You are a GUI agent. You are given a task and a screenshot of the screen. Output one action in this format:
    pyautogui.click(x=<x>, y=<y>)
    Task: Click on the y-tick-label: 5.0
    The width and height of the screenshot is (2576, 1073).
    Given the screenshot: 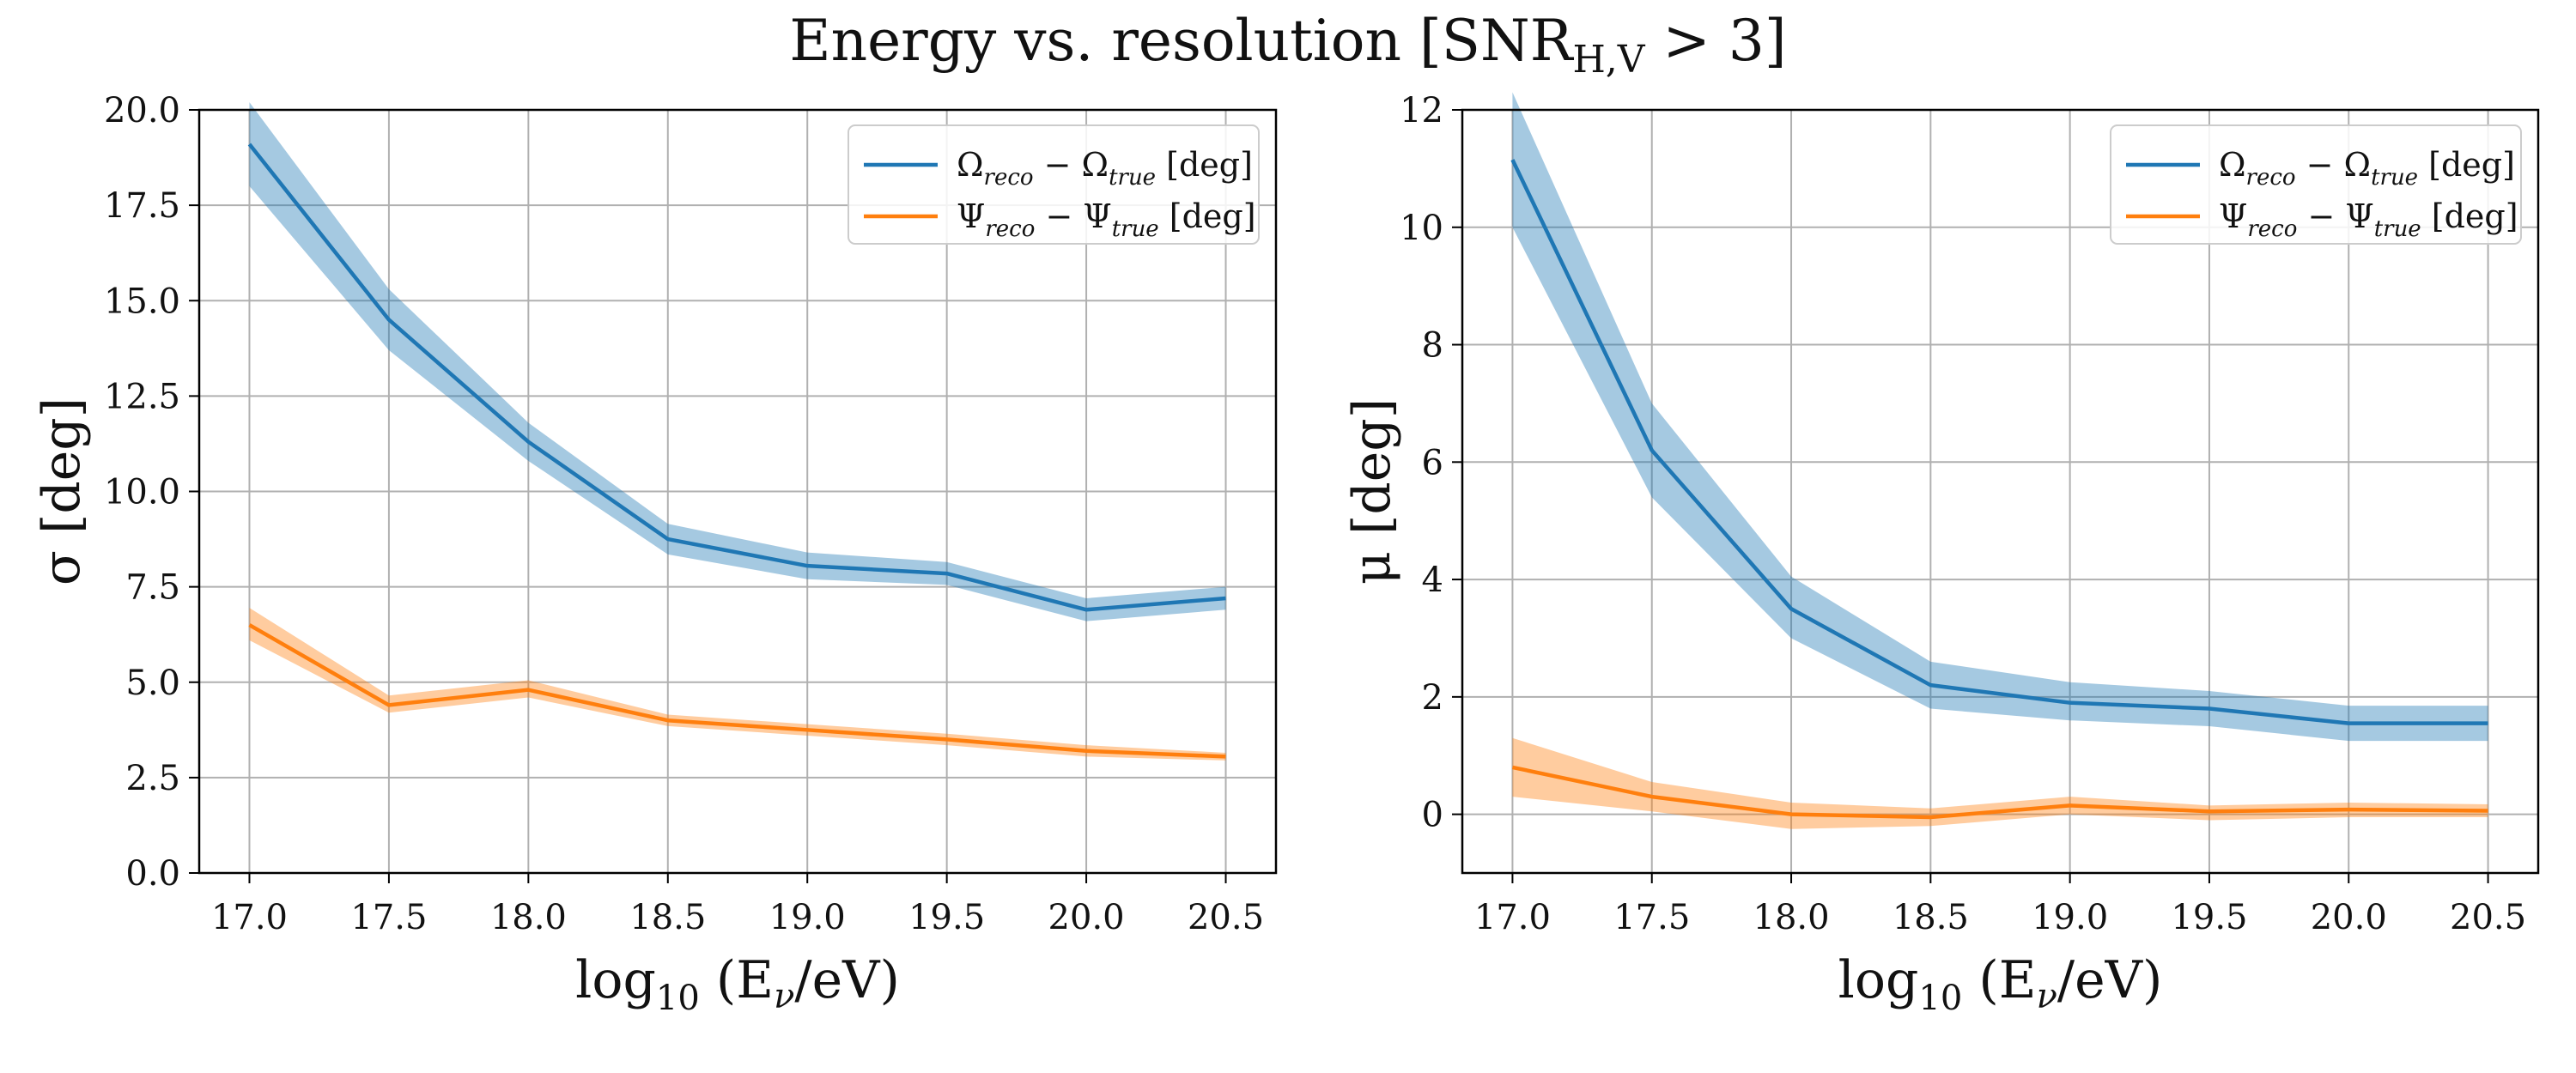 What is the action you would take?
    pyautogui.click(x=153, y=683)
    